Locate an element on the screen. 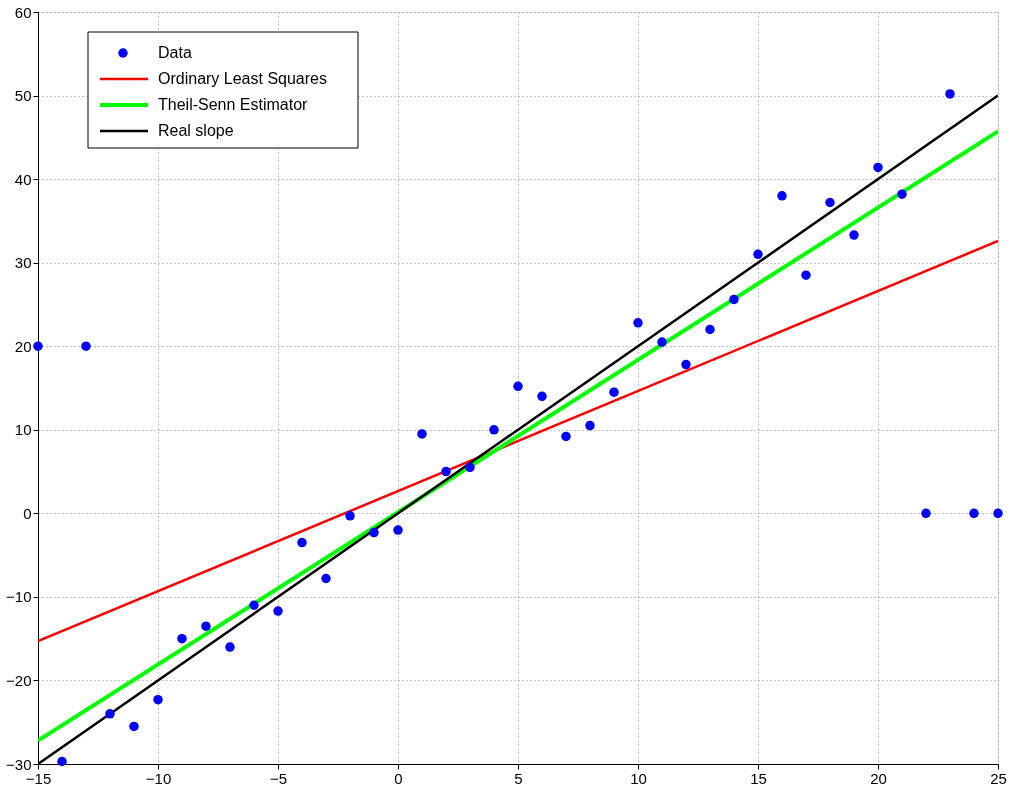  x-tick-label: 0 is located at coordinates (398, 778).